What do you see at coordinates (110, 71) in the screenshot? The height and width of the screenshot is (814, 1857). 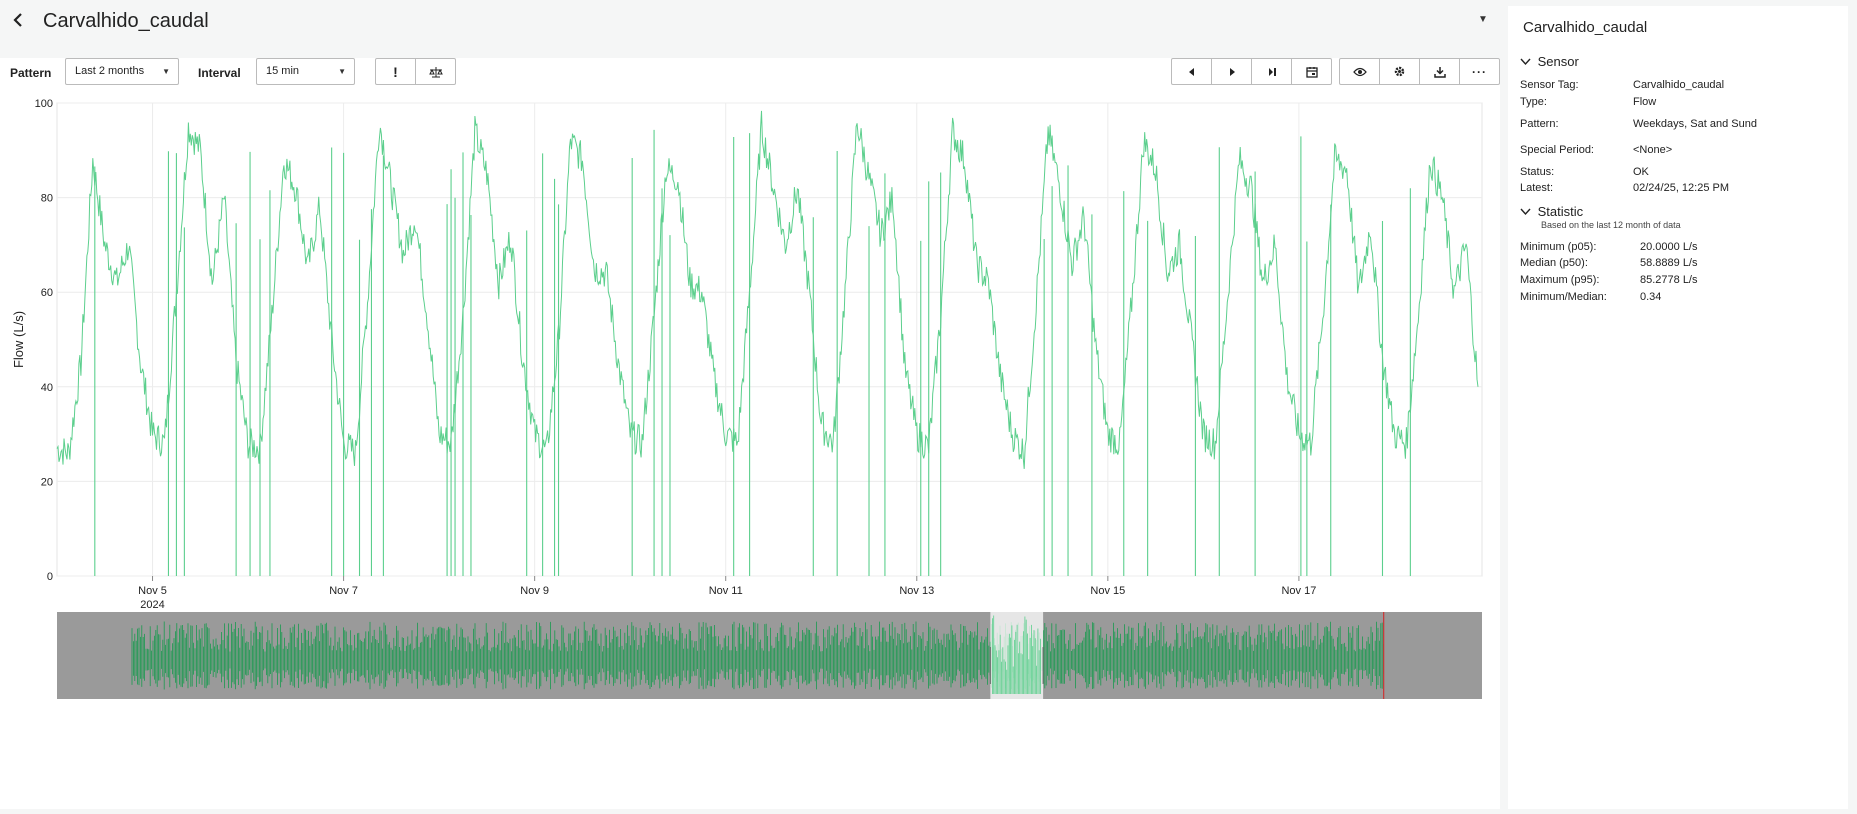 I see `pattern-select-value: Last 2 months` at bounding box center [110, 71].